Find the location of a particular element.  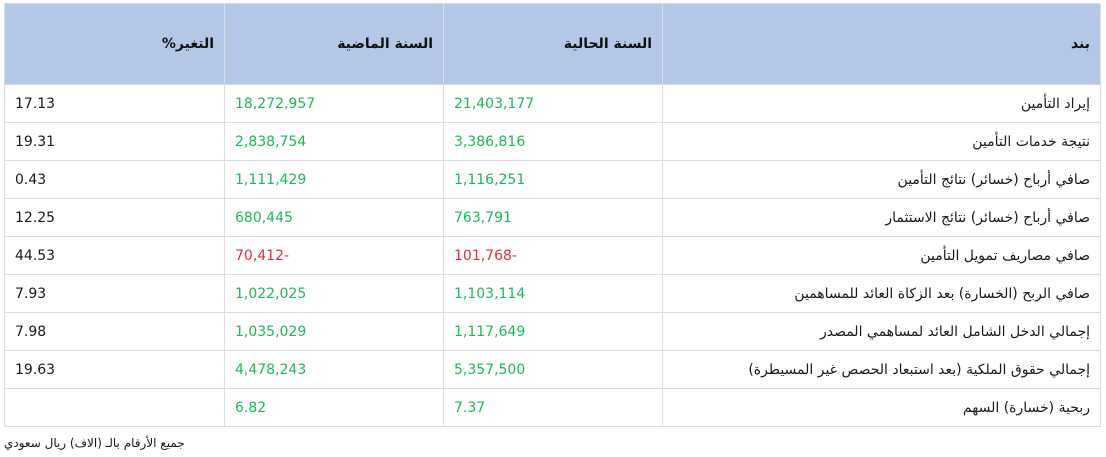

row-current-value: 1,117,649 is located at coordinates (553, 331).